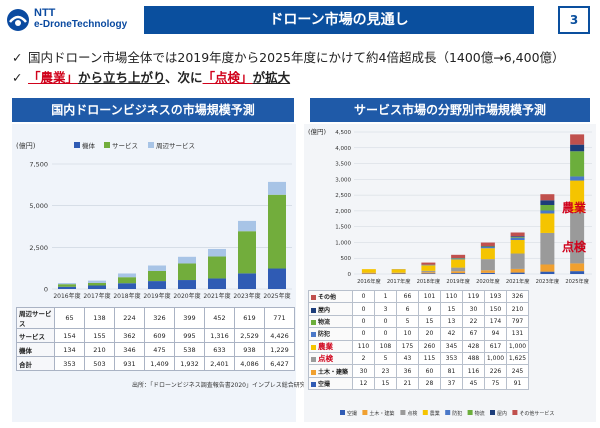 The width and height of the screenshot is (600, 428). Describe the element at coordinates (155, 349) in the screenshot. I see `table-row: 機体 134 210 346 475 538 633 938 1,229` at that location.